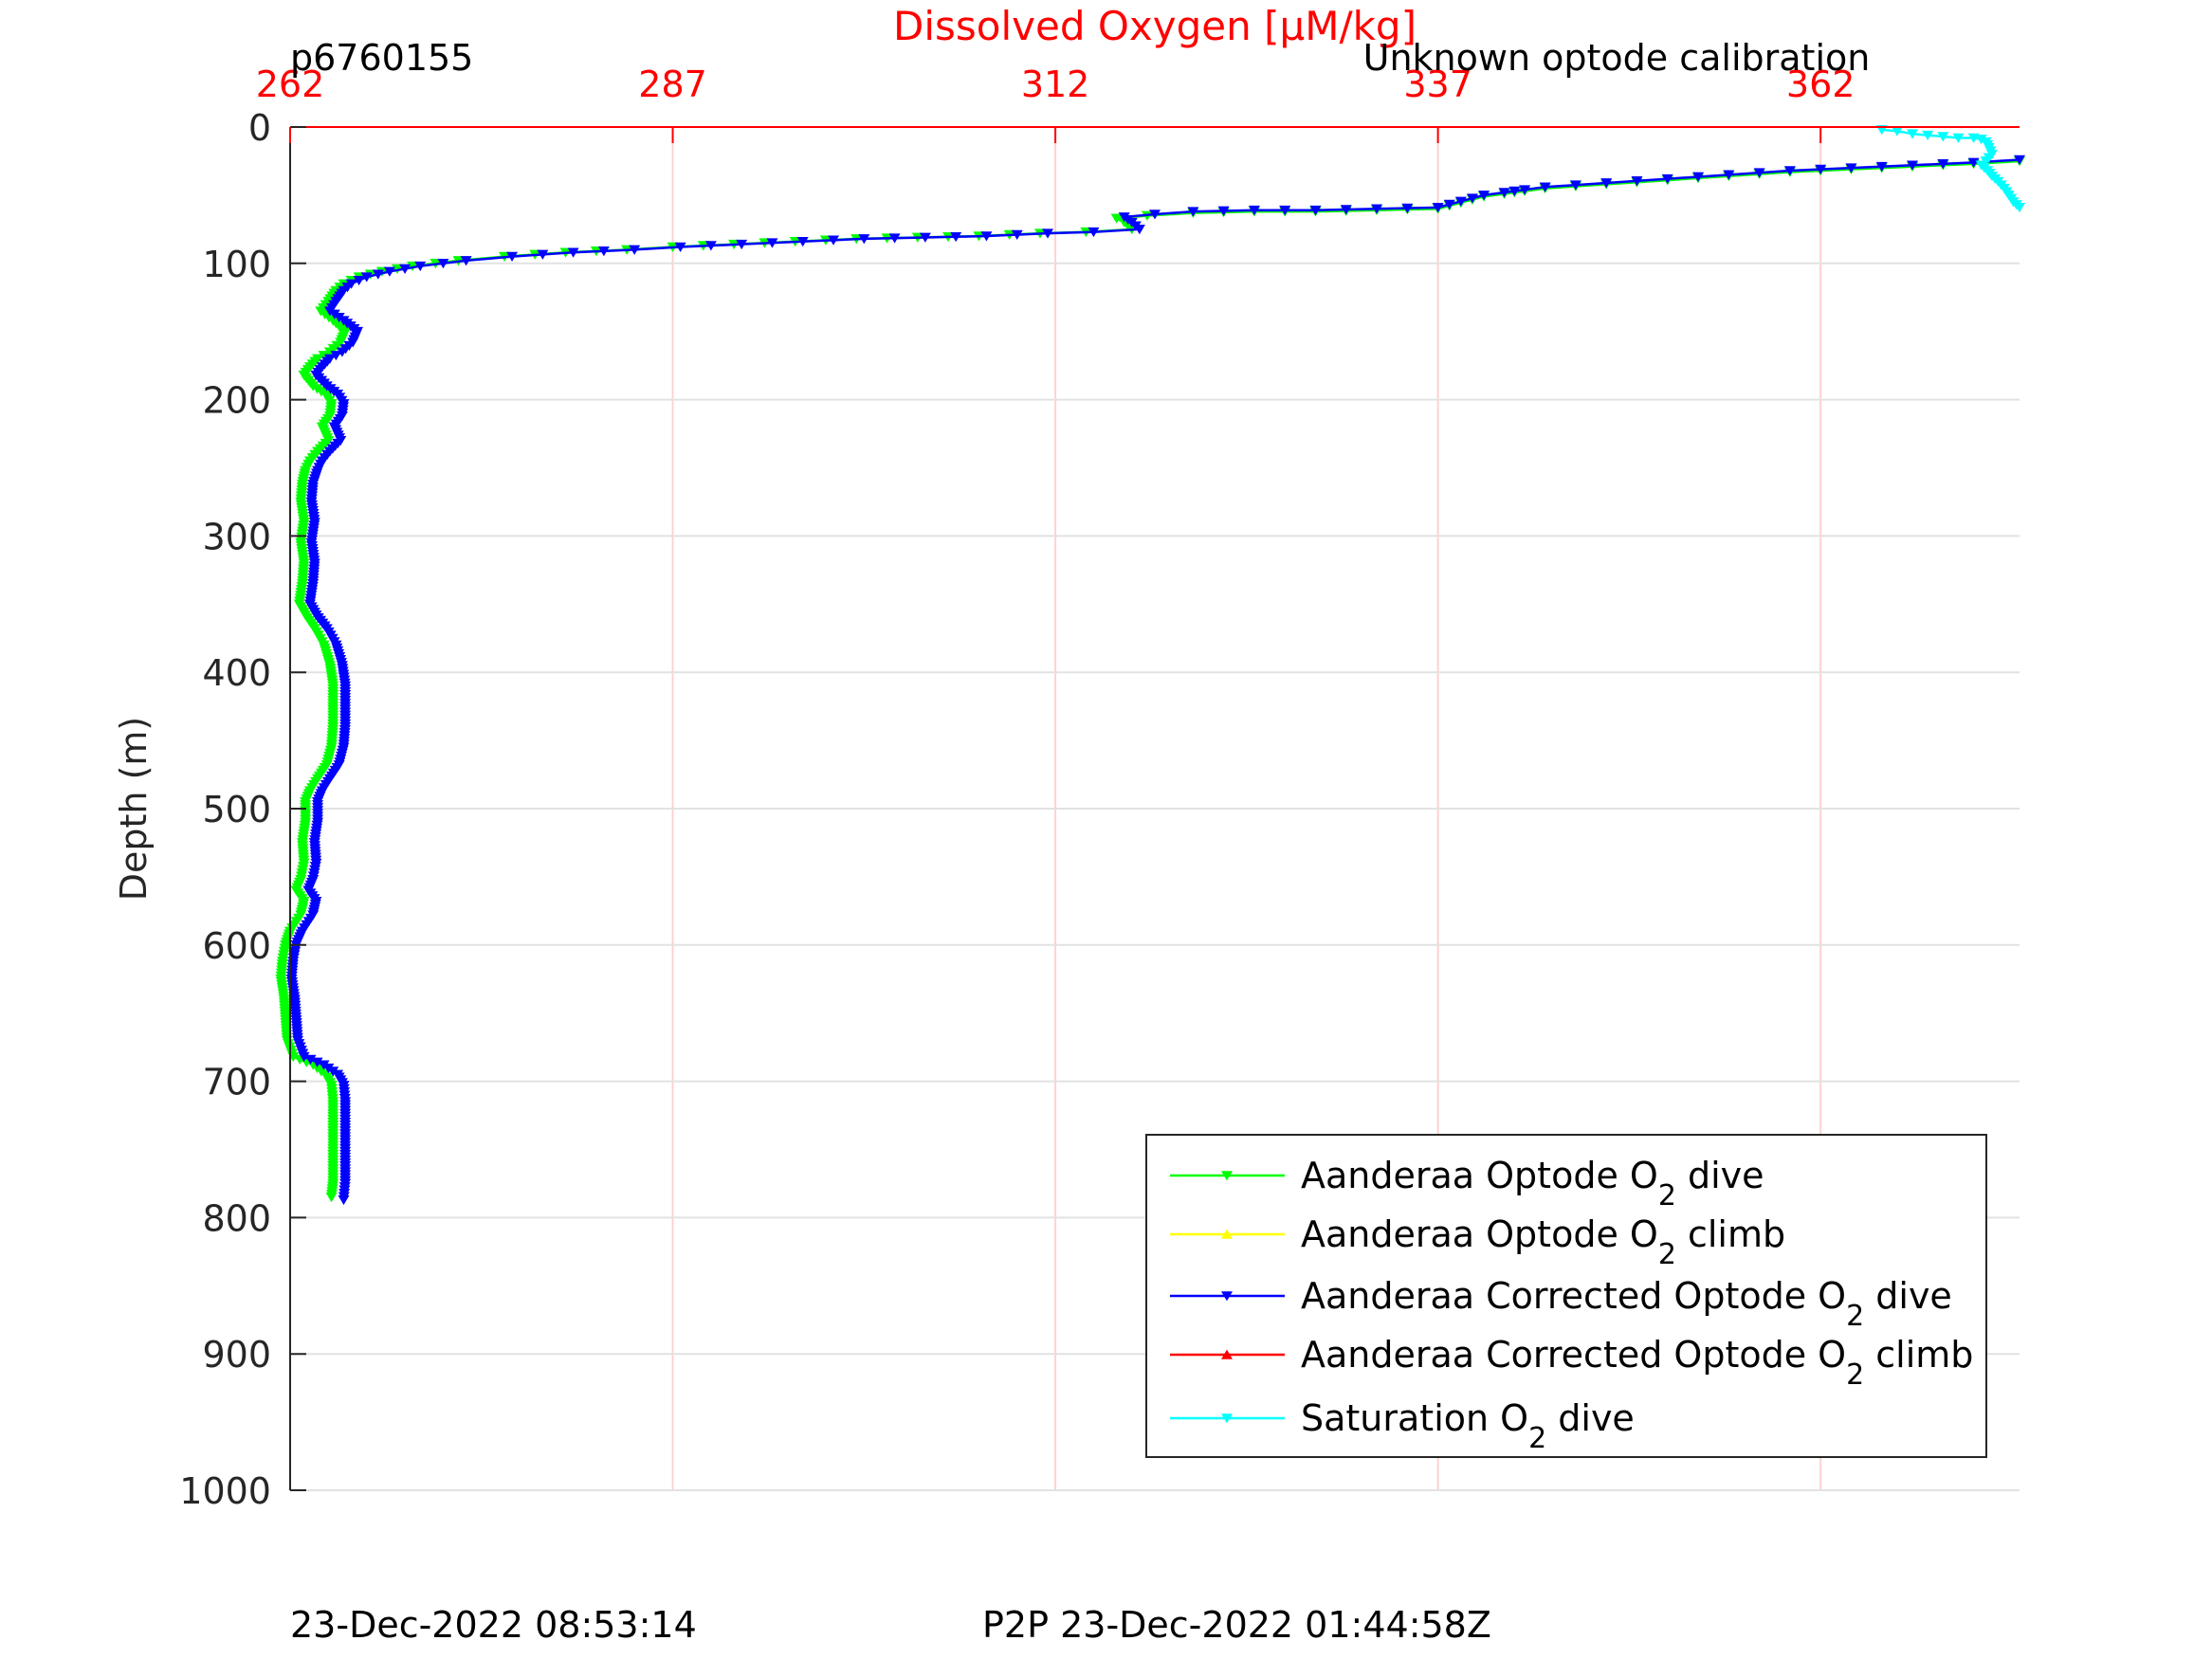 Image resolution: width=2212 pixels, height=1659 pixels. Describe the element at coordinates (1626, 1304) in the screenshot. I see `legend-label: Aanderaa Corrected Optode O2 dive` at that location.